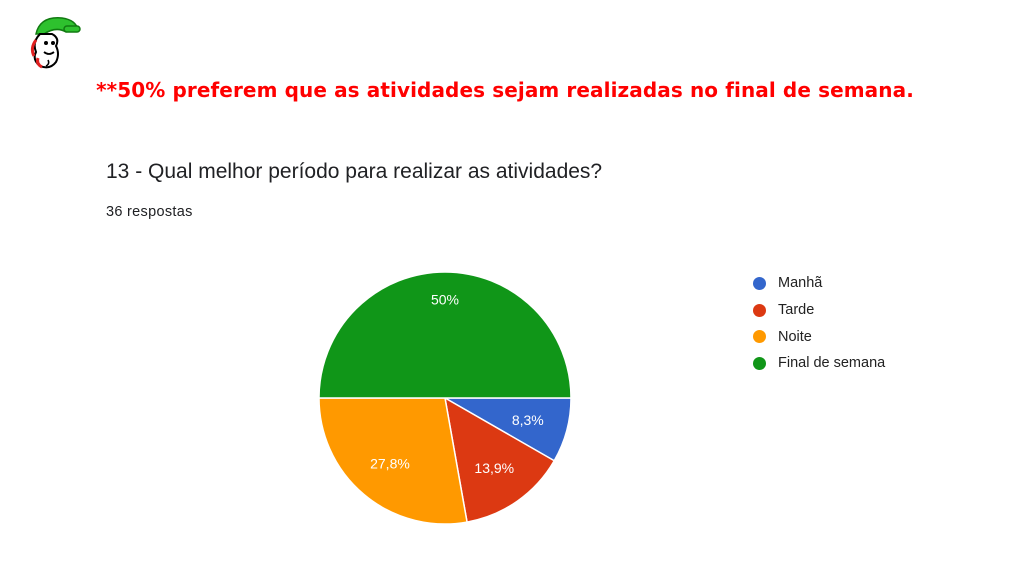 This screenshot has width=1024, height=576. I want to click on legend-item-manha: Manhã, so click(819, 283).